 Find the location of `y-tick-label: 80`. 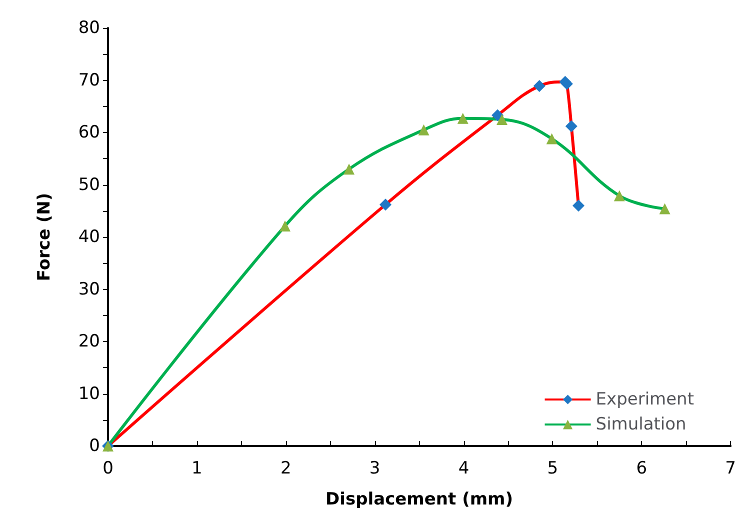

y-tick-label: 80 is located at coordinates (89, 28).